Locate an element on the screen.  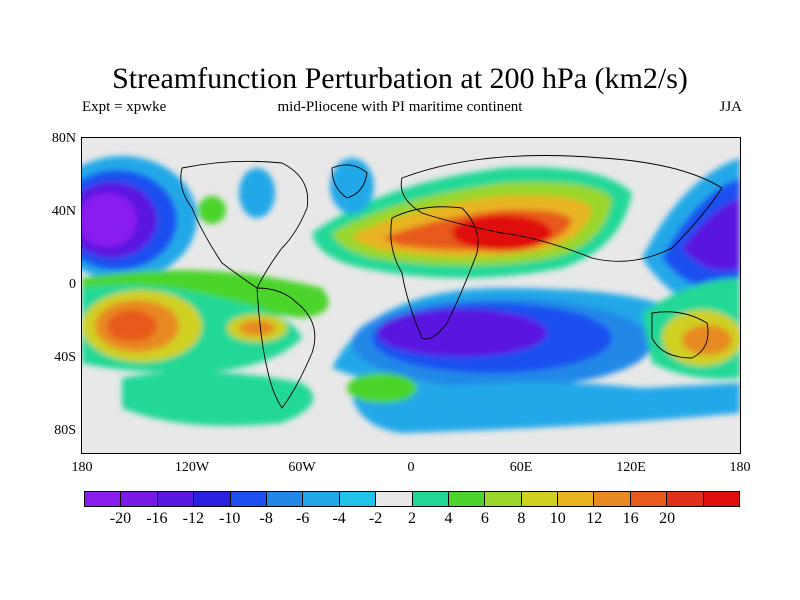
experiment-label: Expt = xpwke is located at coordinates (124, 107).